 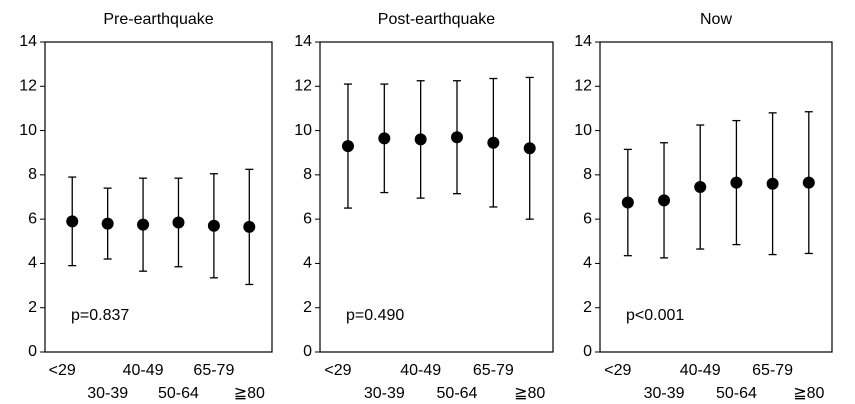 I want to click on chart-title: Pre-earthquake, so click(x=158, y=19).